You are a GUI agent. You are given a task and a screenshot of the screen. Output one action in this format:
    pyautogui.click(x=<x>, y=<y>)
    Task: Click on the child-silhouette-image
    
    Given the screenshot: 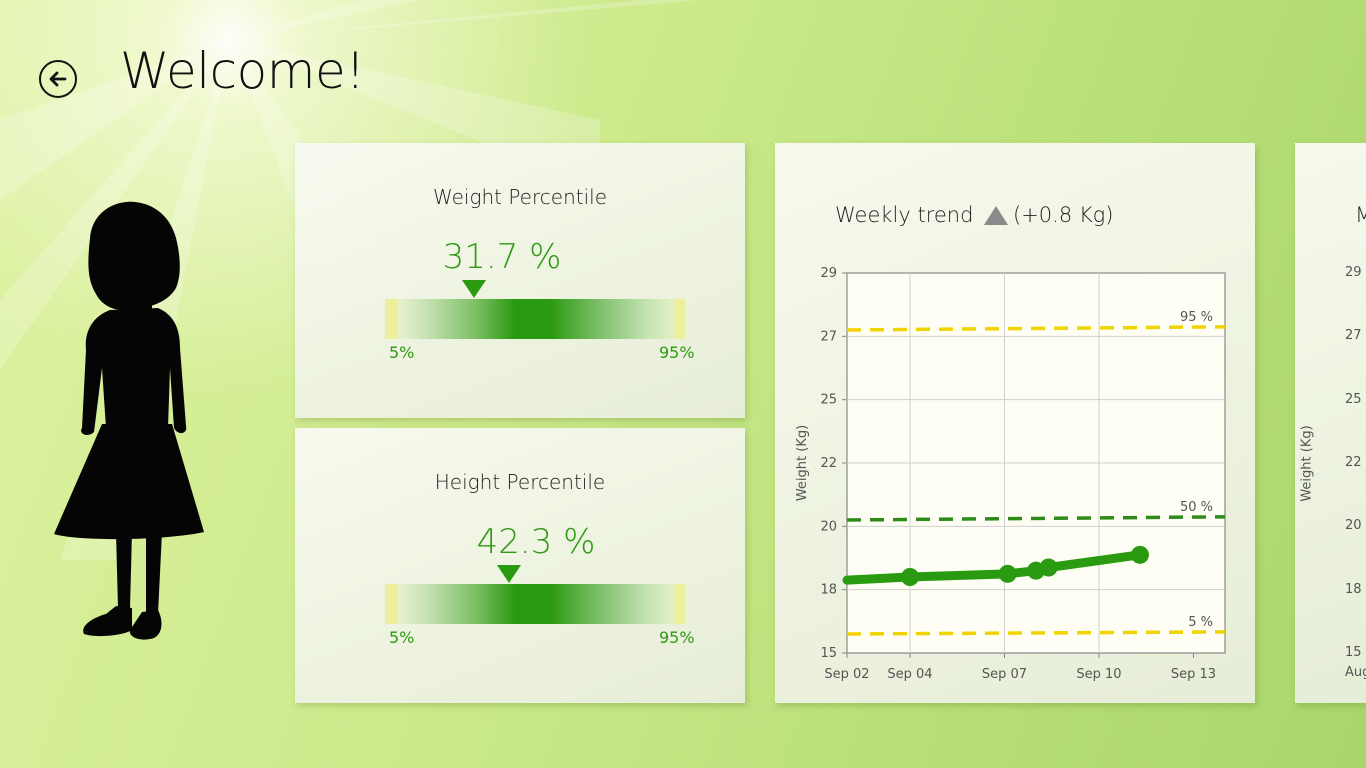 What is the action you would take?
    pyautogui.click(x=129, y=420)
    